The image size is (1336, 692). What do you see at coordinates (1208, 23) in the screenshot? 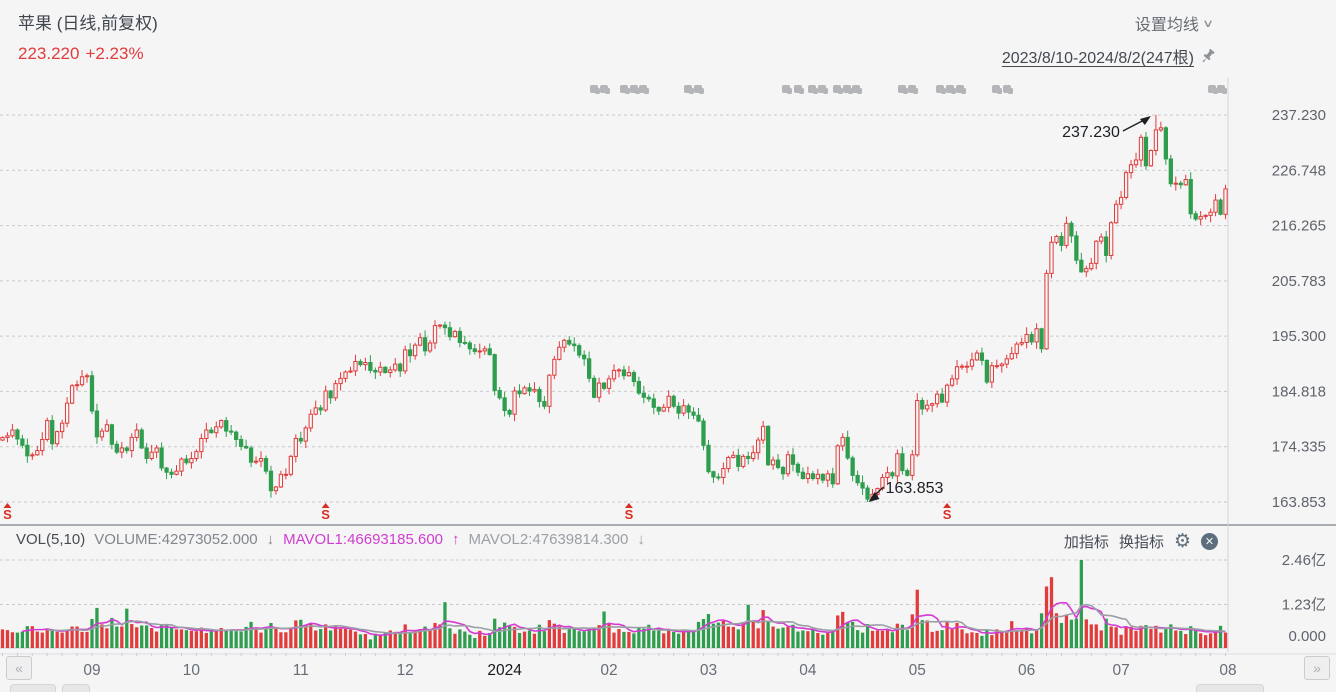
I see `chevron-down-icon: ∨` at bounding box center [1208, 23].